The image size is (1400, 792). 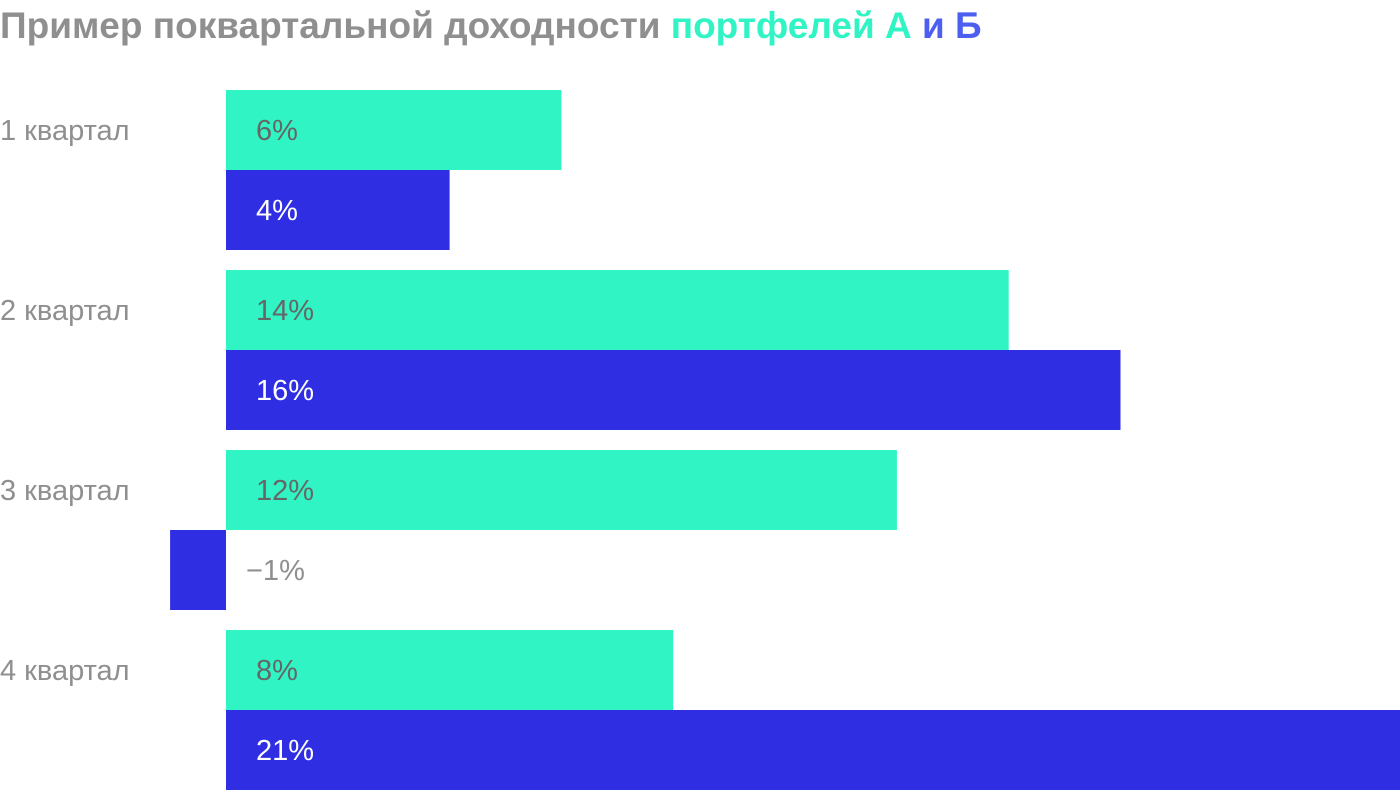 I want to click on value-label-portfolio-b: 16%, so click(x=285, y=391).